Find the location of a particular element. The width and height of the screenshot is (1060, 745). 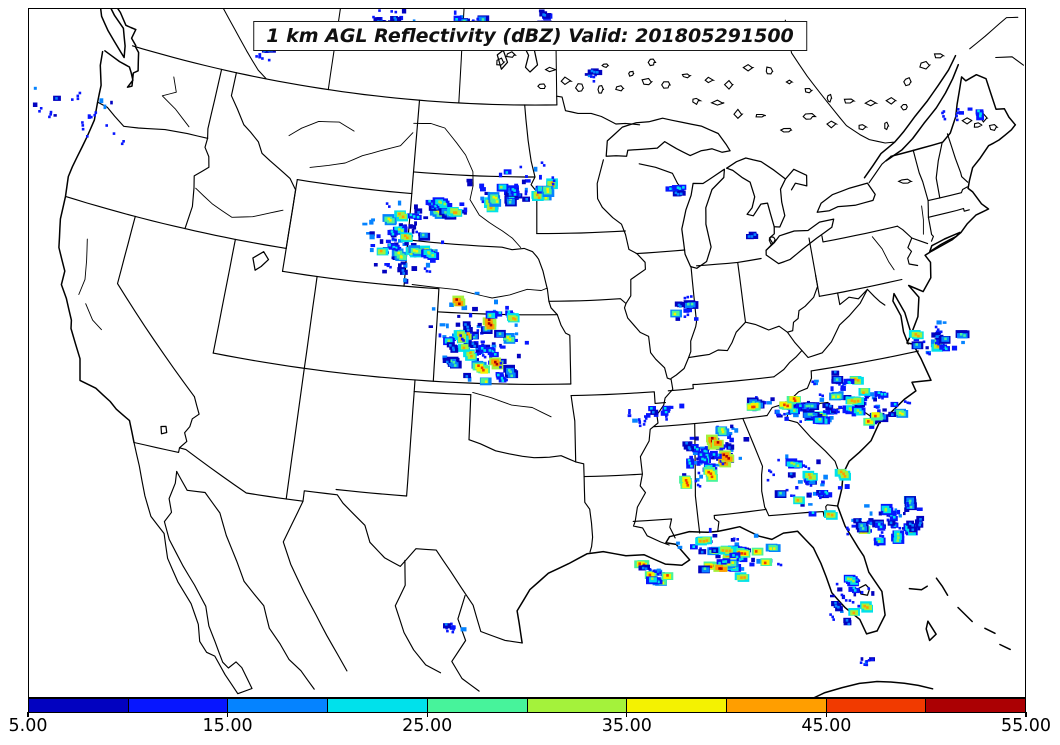

small-lakes is located at coordinates (747, 148).